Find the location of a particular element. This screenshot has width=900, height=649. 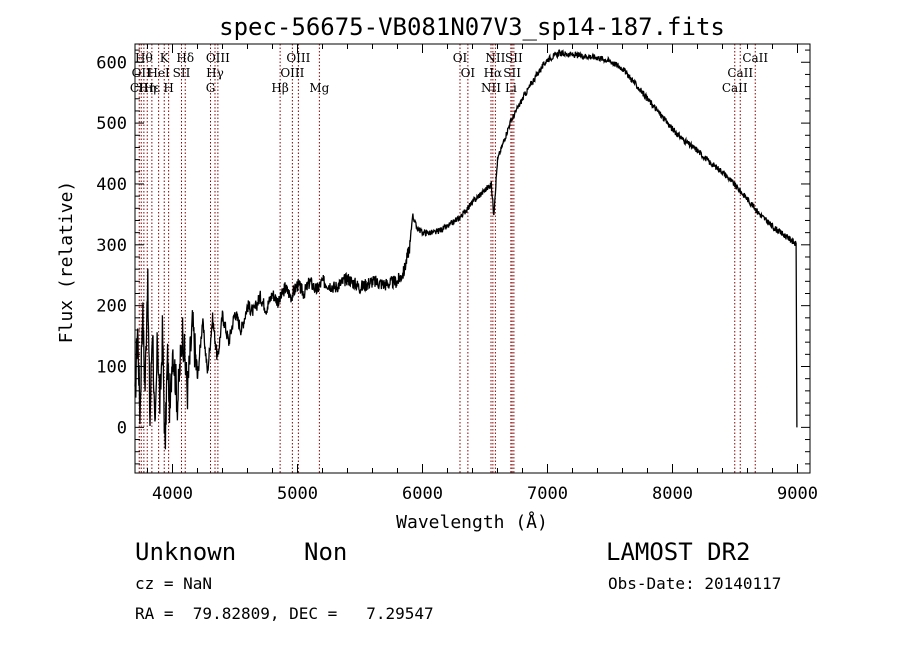

chart-title: spec-56675-VB081N07V3_sp14-187.fits is located at coordinates (472, 27).